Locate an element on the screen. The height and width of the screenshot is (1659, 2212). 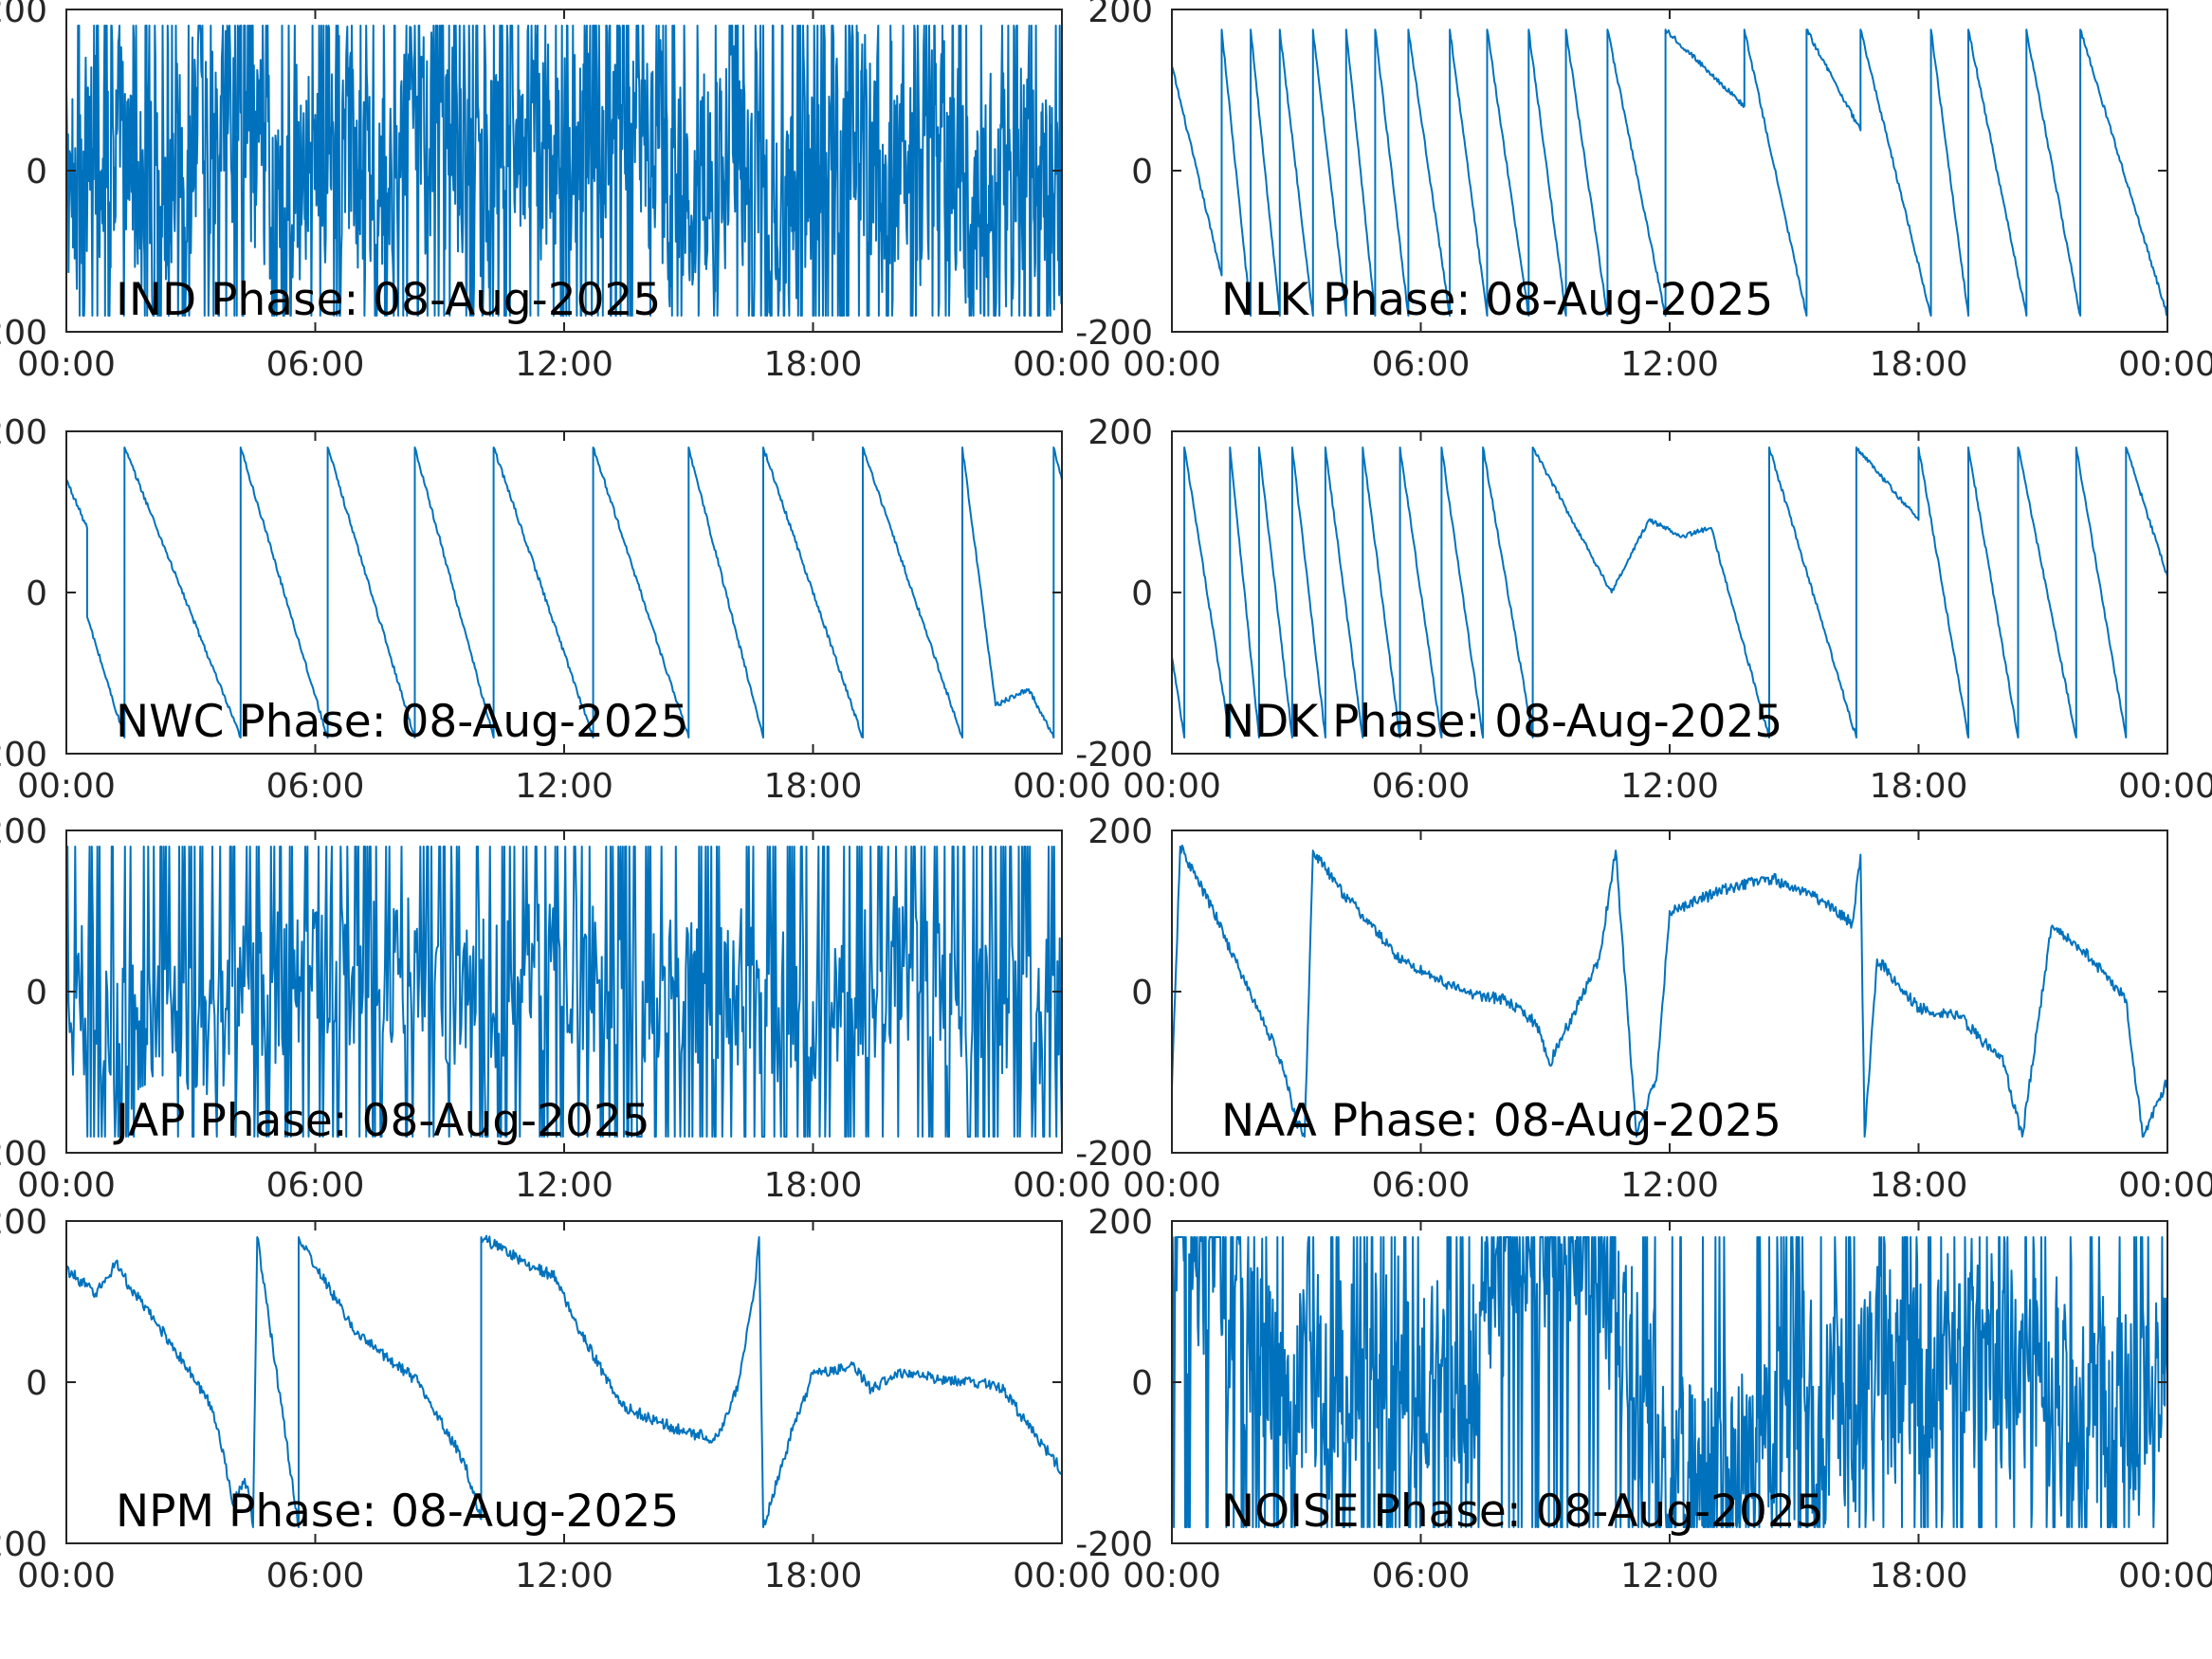
chart-title: NWC Phase: 08-Aug-2025 is located at coordinates (402, 722).